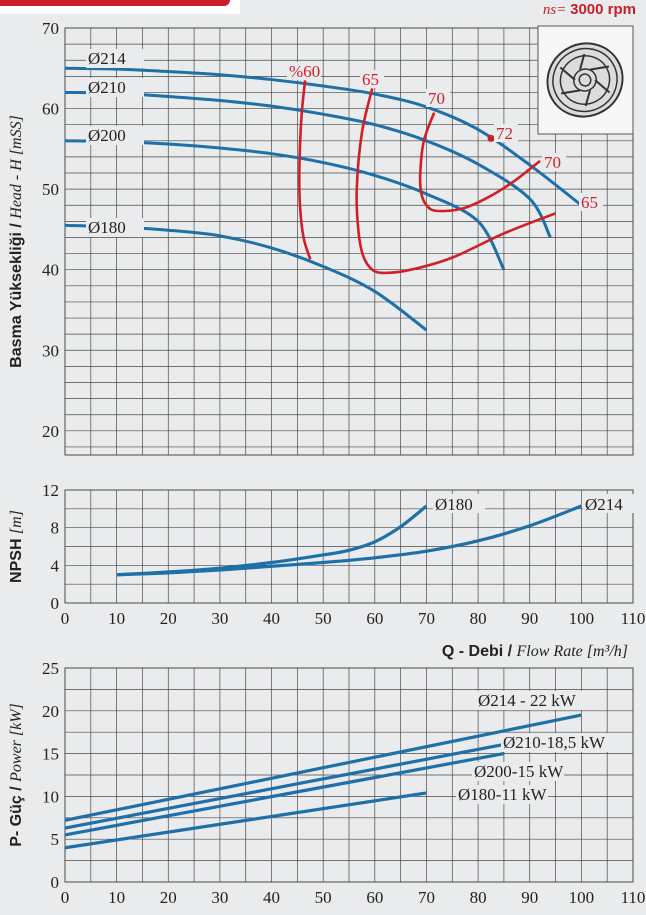 This screenshot has height=915, width=646. I want to click on power-ytick-label: 5, so click(55, 839).